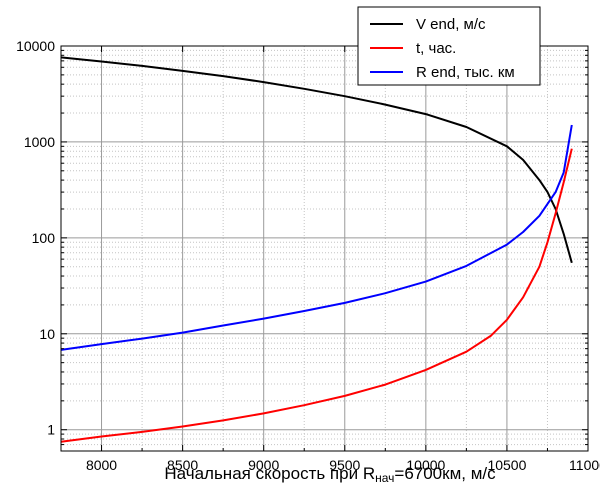  Describe the element at coordinates (35, 46) in the screenshot. I see `y-tick-label: 10000` at that location.